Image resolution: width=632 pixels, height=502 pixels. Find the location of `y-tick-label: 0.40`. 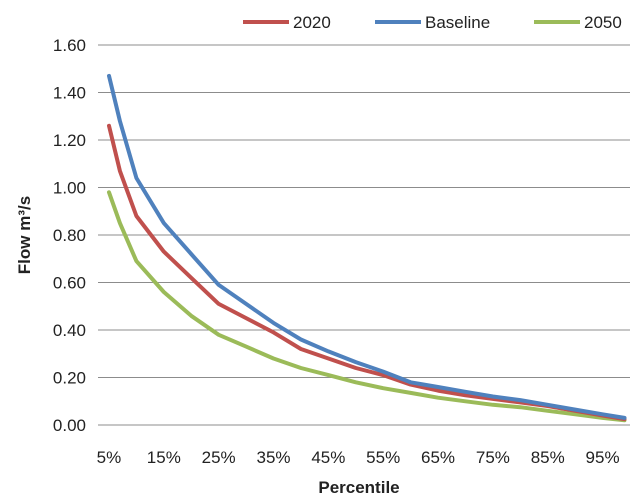

y-tick-label: 0.40 is located at coordinates (69, 330).